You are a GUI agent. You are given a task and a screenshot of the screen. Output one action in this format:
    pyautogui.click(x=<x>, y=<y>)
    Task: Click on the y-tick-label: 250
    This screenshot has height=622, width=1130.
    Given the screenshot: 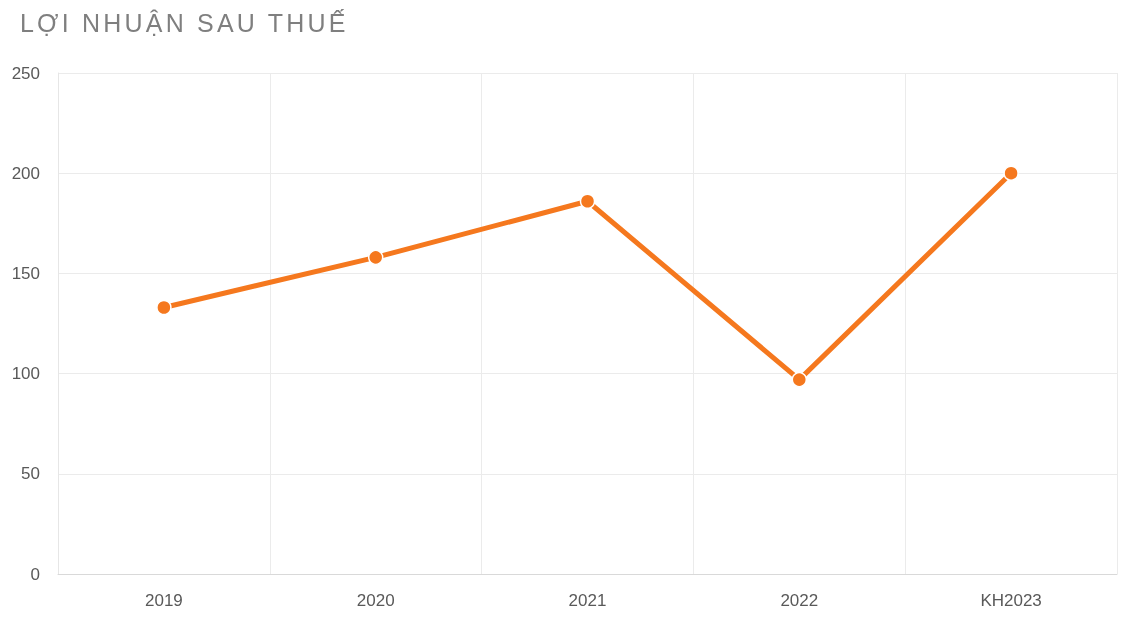 What is the action you would take?
    pyautogui.click(x=25, y=73)
    